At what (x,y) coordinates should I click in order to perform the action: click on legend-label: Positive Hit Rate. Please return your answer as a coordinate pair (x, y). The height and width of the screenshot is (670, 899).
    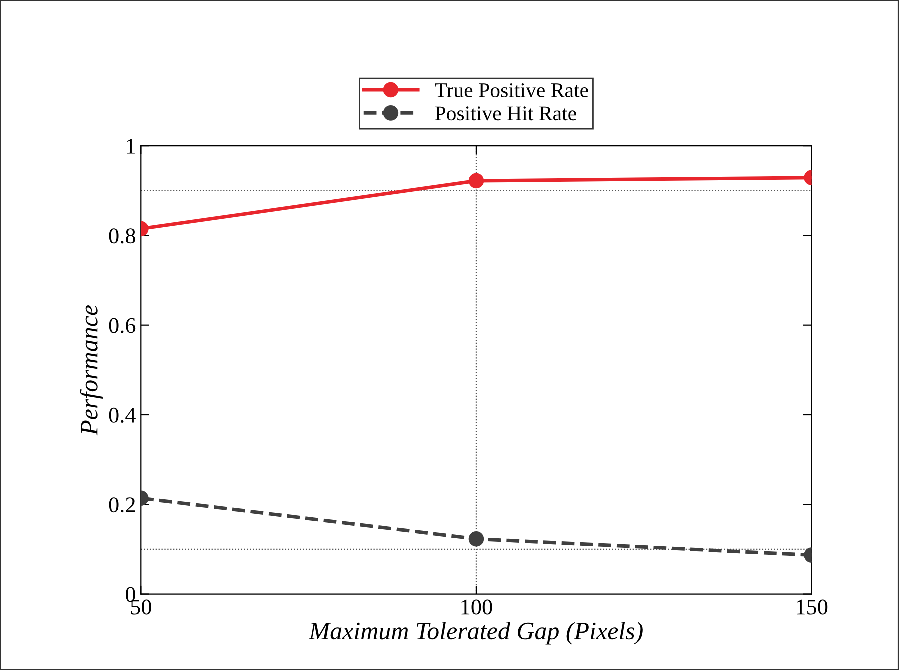
    Looking at the image, I should click on (505, 113).